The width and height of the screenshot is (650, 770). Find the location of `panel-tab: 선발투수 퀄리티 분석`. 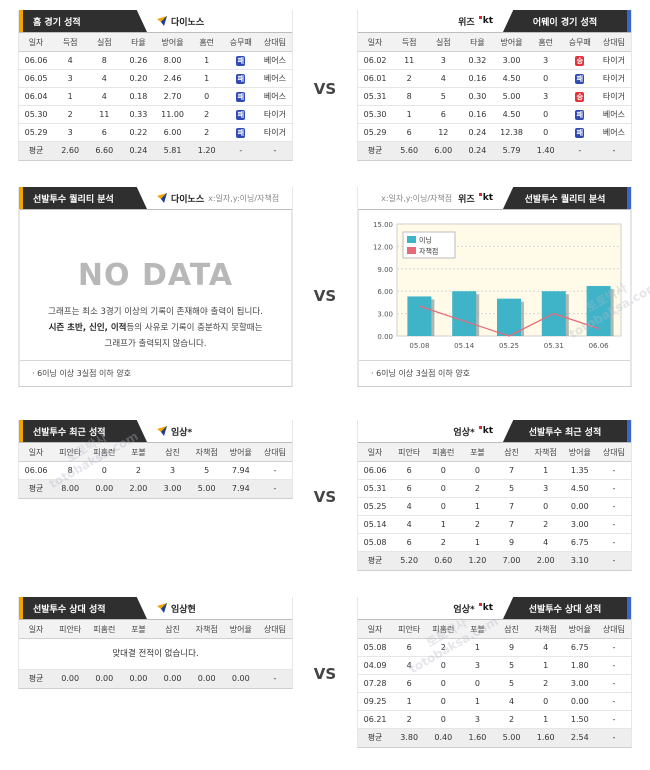

panel-tab: 선발투수 퀄리티 분석 is located at coordinates (567, 198).